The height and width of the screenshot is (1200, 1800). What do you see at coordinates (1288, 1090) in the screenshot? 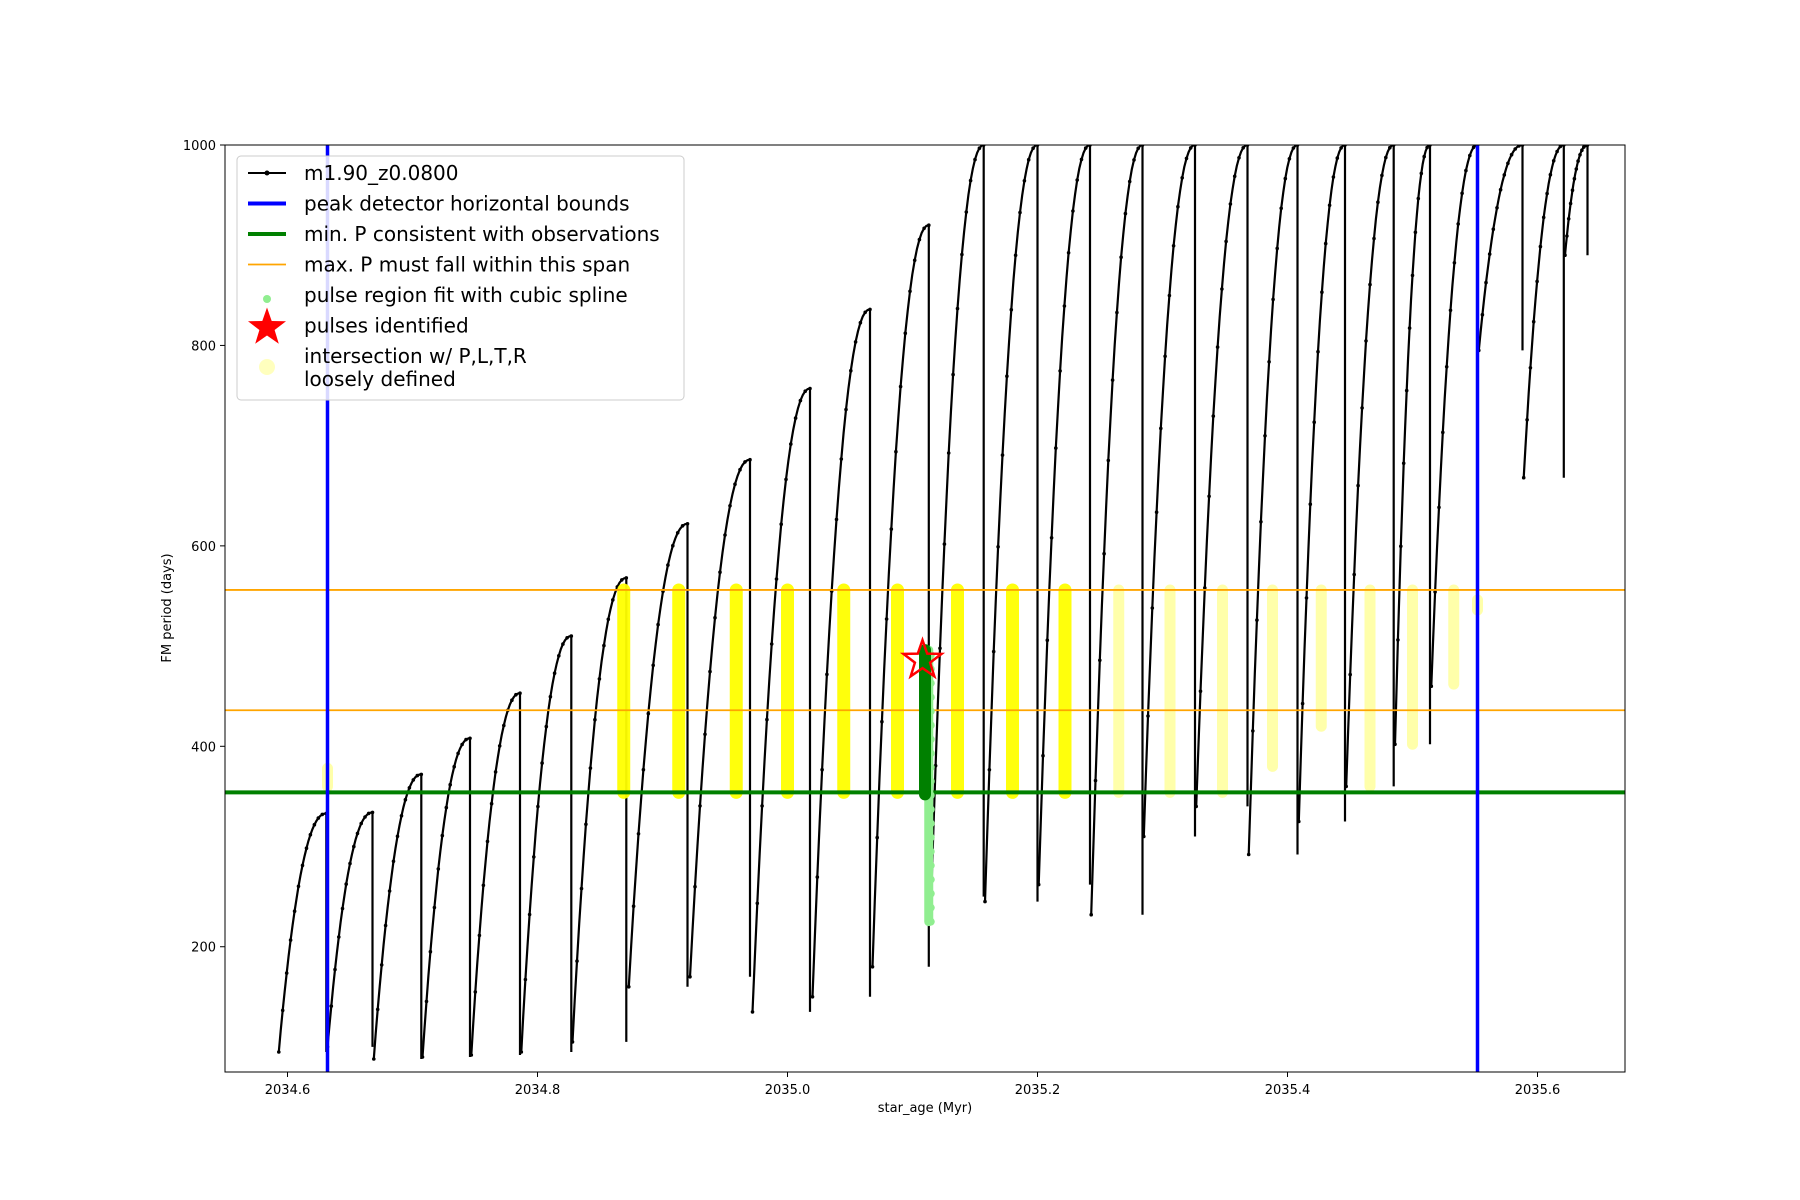
I see `x-tick-label: 2035.4` at bounding box center [1288, 1090].